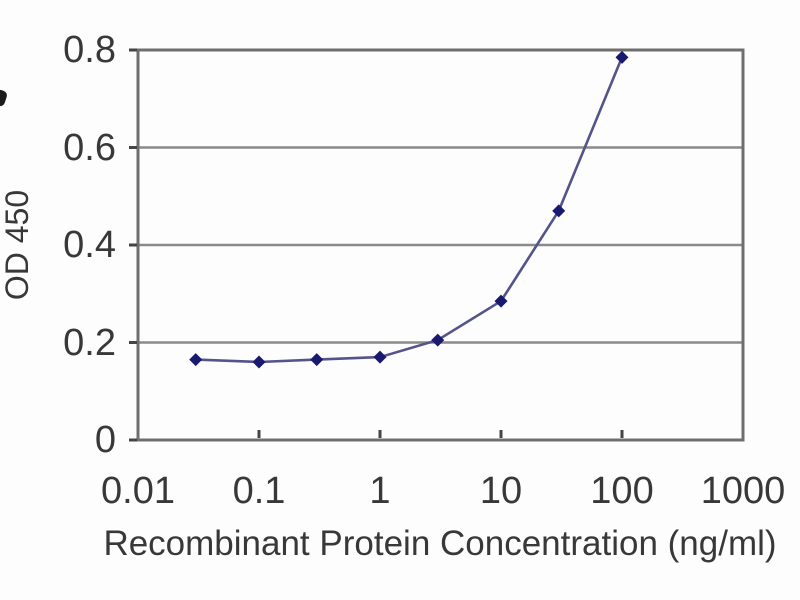 The width and height of the screenshot is (800, 600). Describe the element at coordinates (138, 491) in the screenshot. I see `x-tick-label: 0.01` at that location.